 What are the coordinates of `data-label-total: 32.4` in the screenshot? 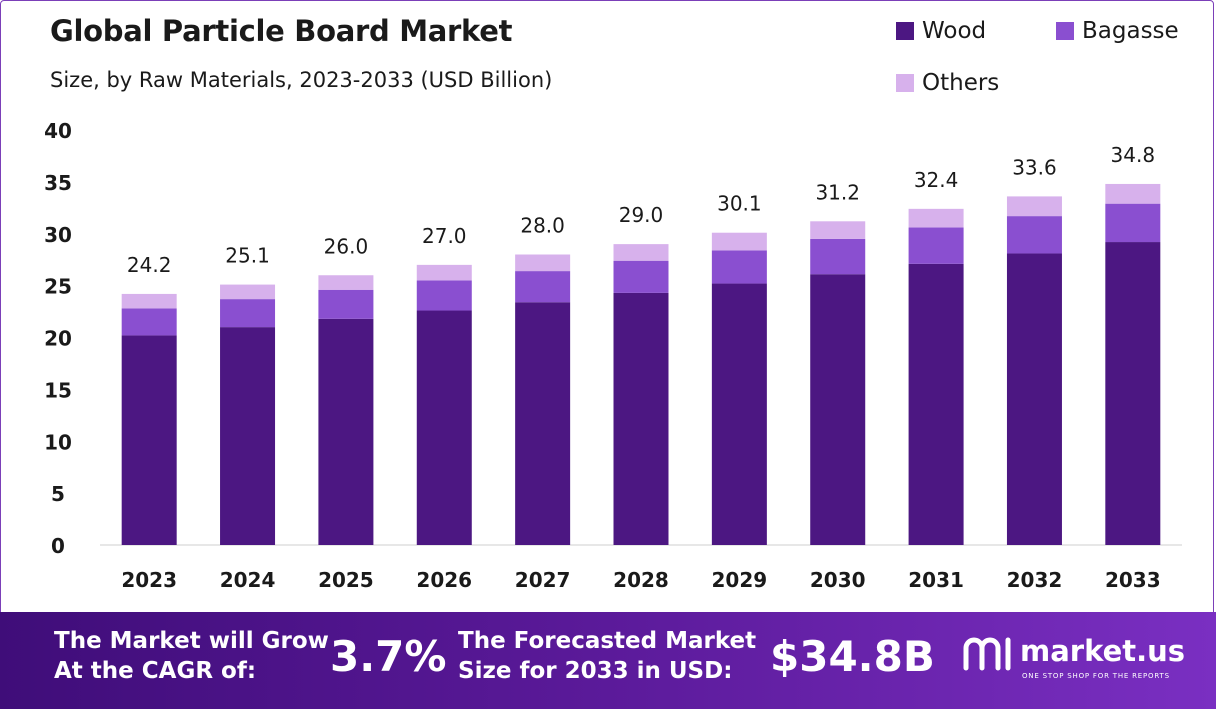 It's located at (936, 180).